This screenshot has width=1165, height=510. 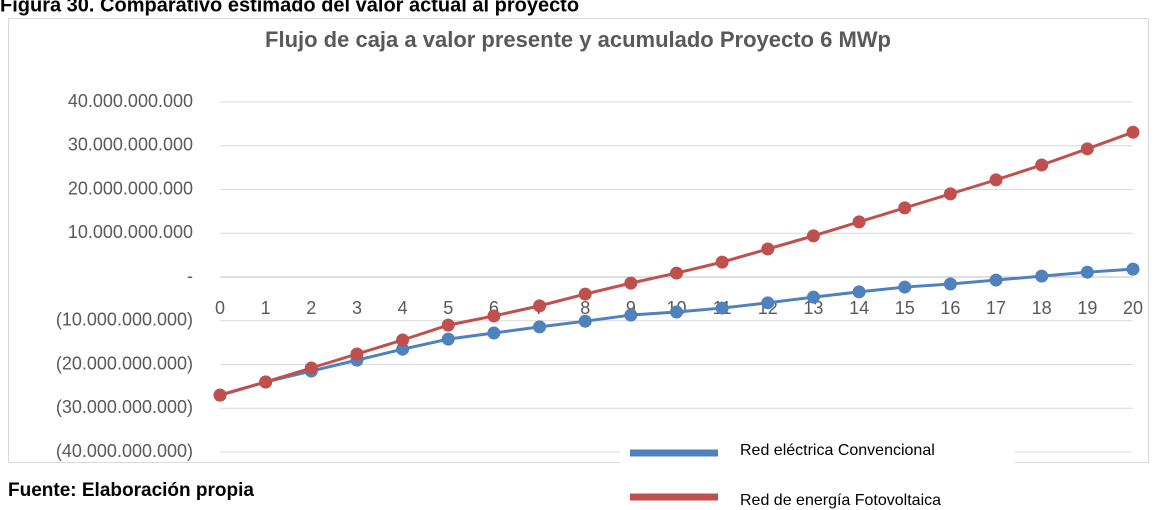 What do you see at coordinates (130, 145) in the screenshot?
I see `y-tick-label: 30.000.000.000` at bounding box center [130, 145].